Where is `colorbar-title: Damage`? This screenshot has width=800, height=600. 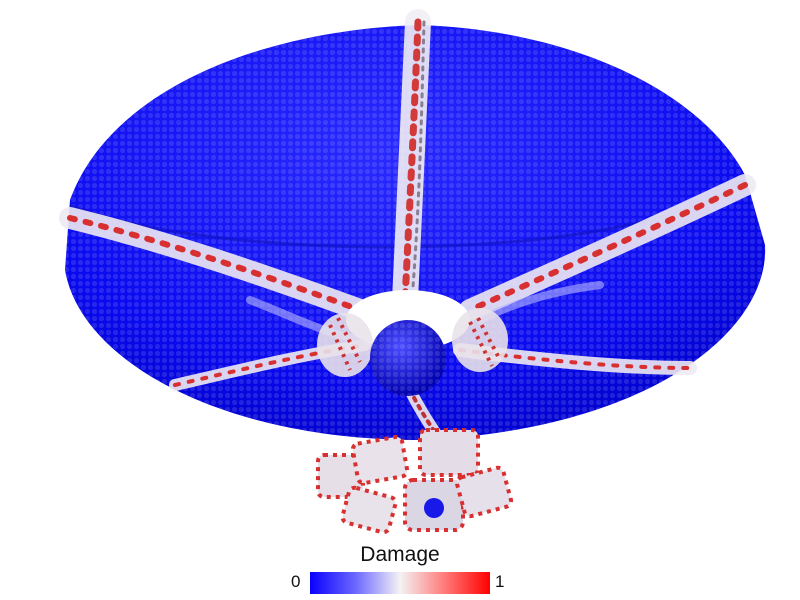
colorbar-title: Damage is located at coordinates (400, 554).